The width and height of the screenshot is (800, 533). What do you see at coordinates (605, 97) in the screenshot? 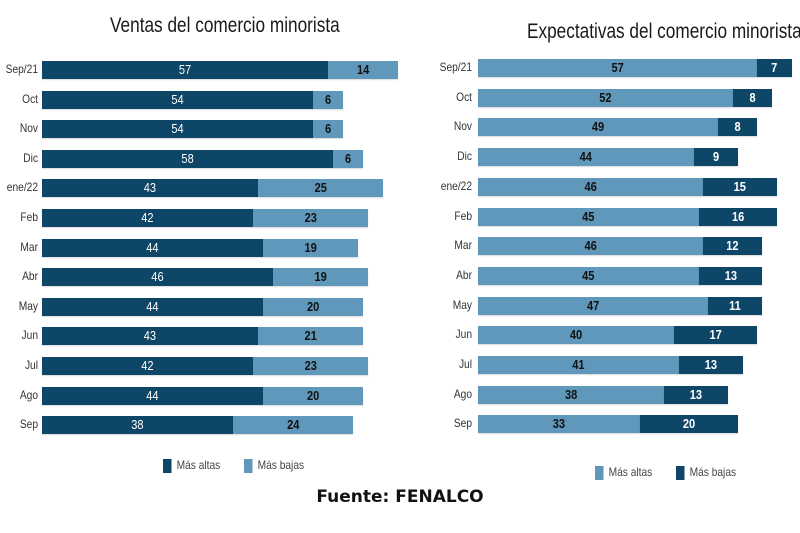
I see `data-label: 52` at bounding box center [605, 97].